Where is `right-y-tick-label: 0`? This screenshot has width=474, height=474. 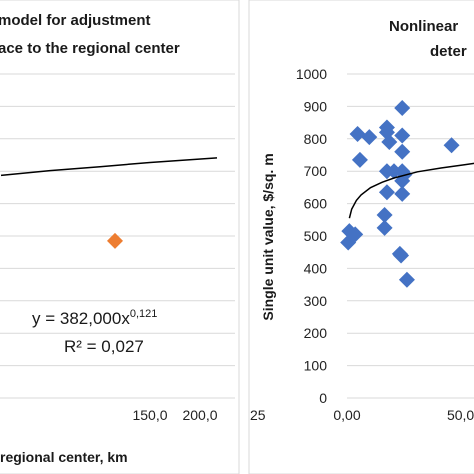 right-y-tick-label: 0 is located at coordinates (323, 398).